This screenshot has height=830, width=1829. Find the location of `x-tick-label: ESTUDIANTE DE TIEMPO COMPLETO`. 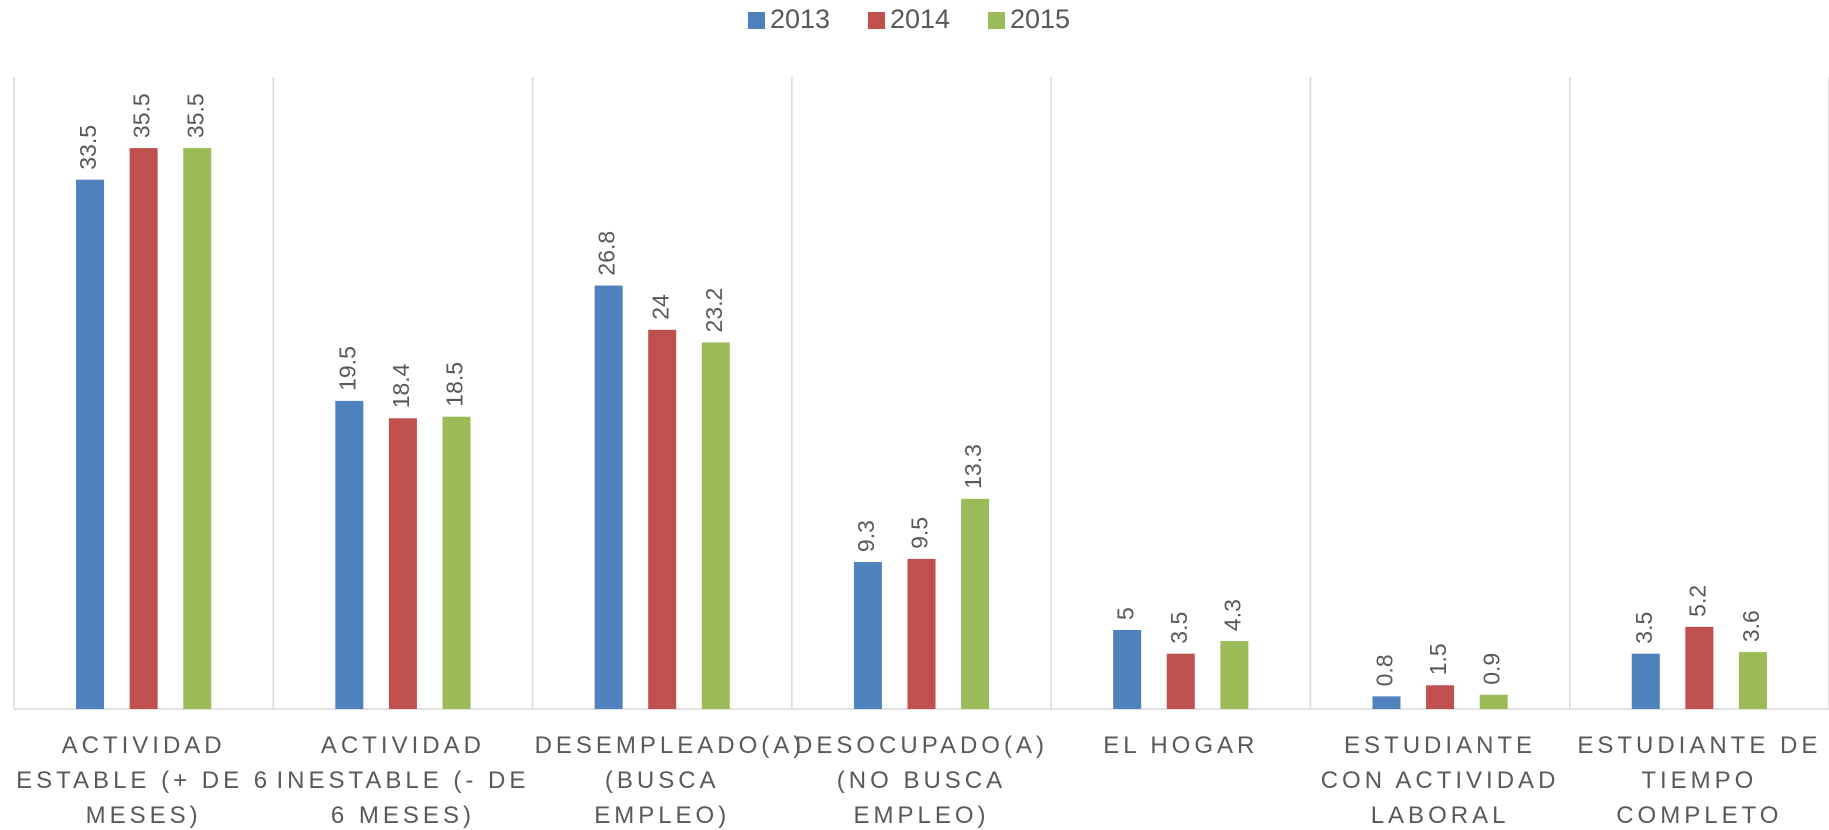

x-tick-label: ESTUDIANTE DE TIEMPO COMPLETO is located at coordinates (1699, 780).